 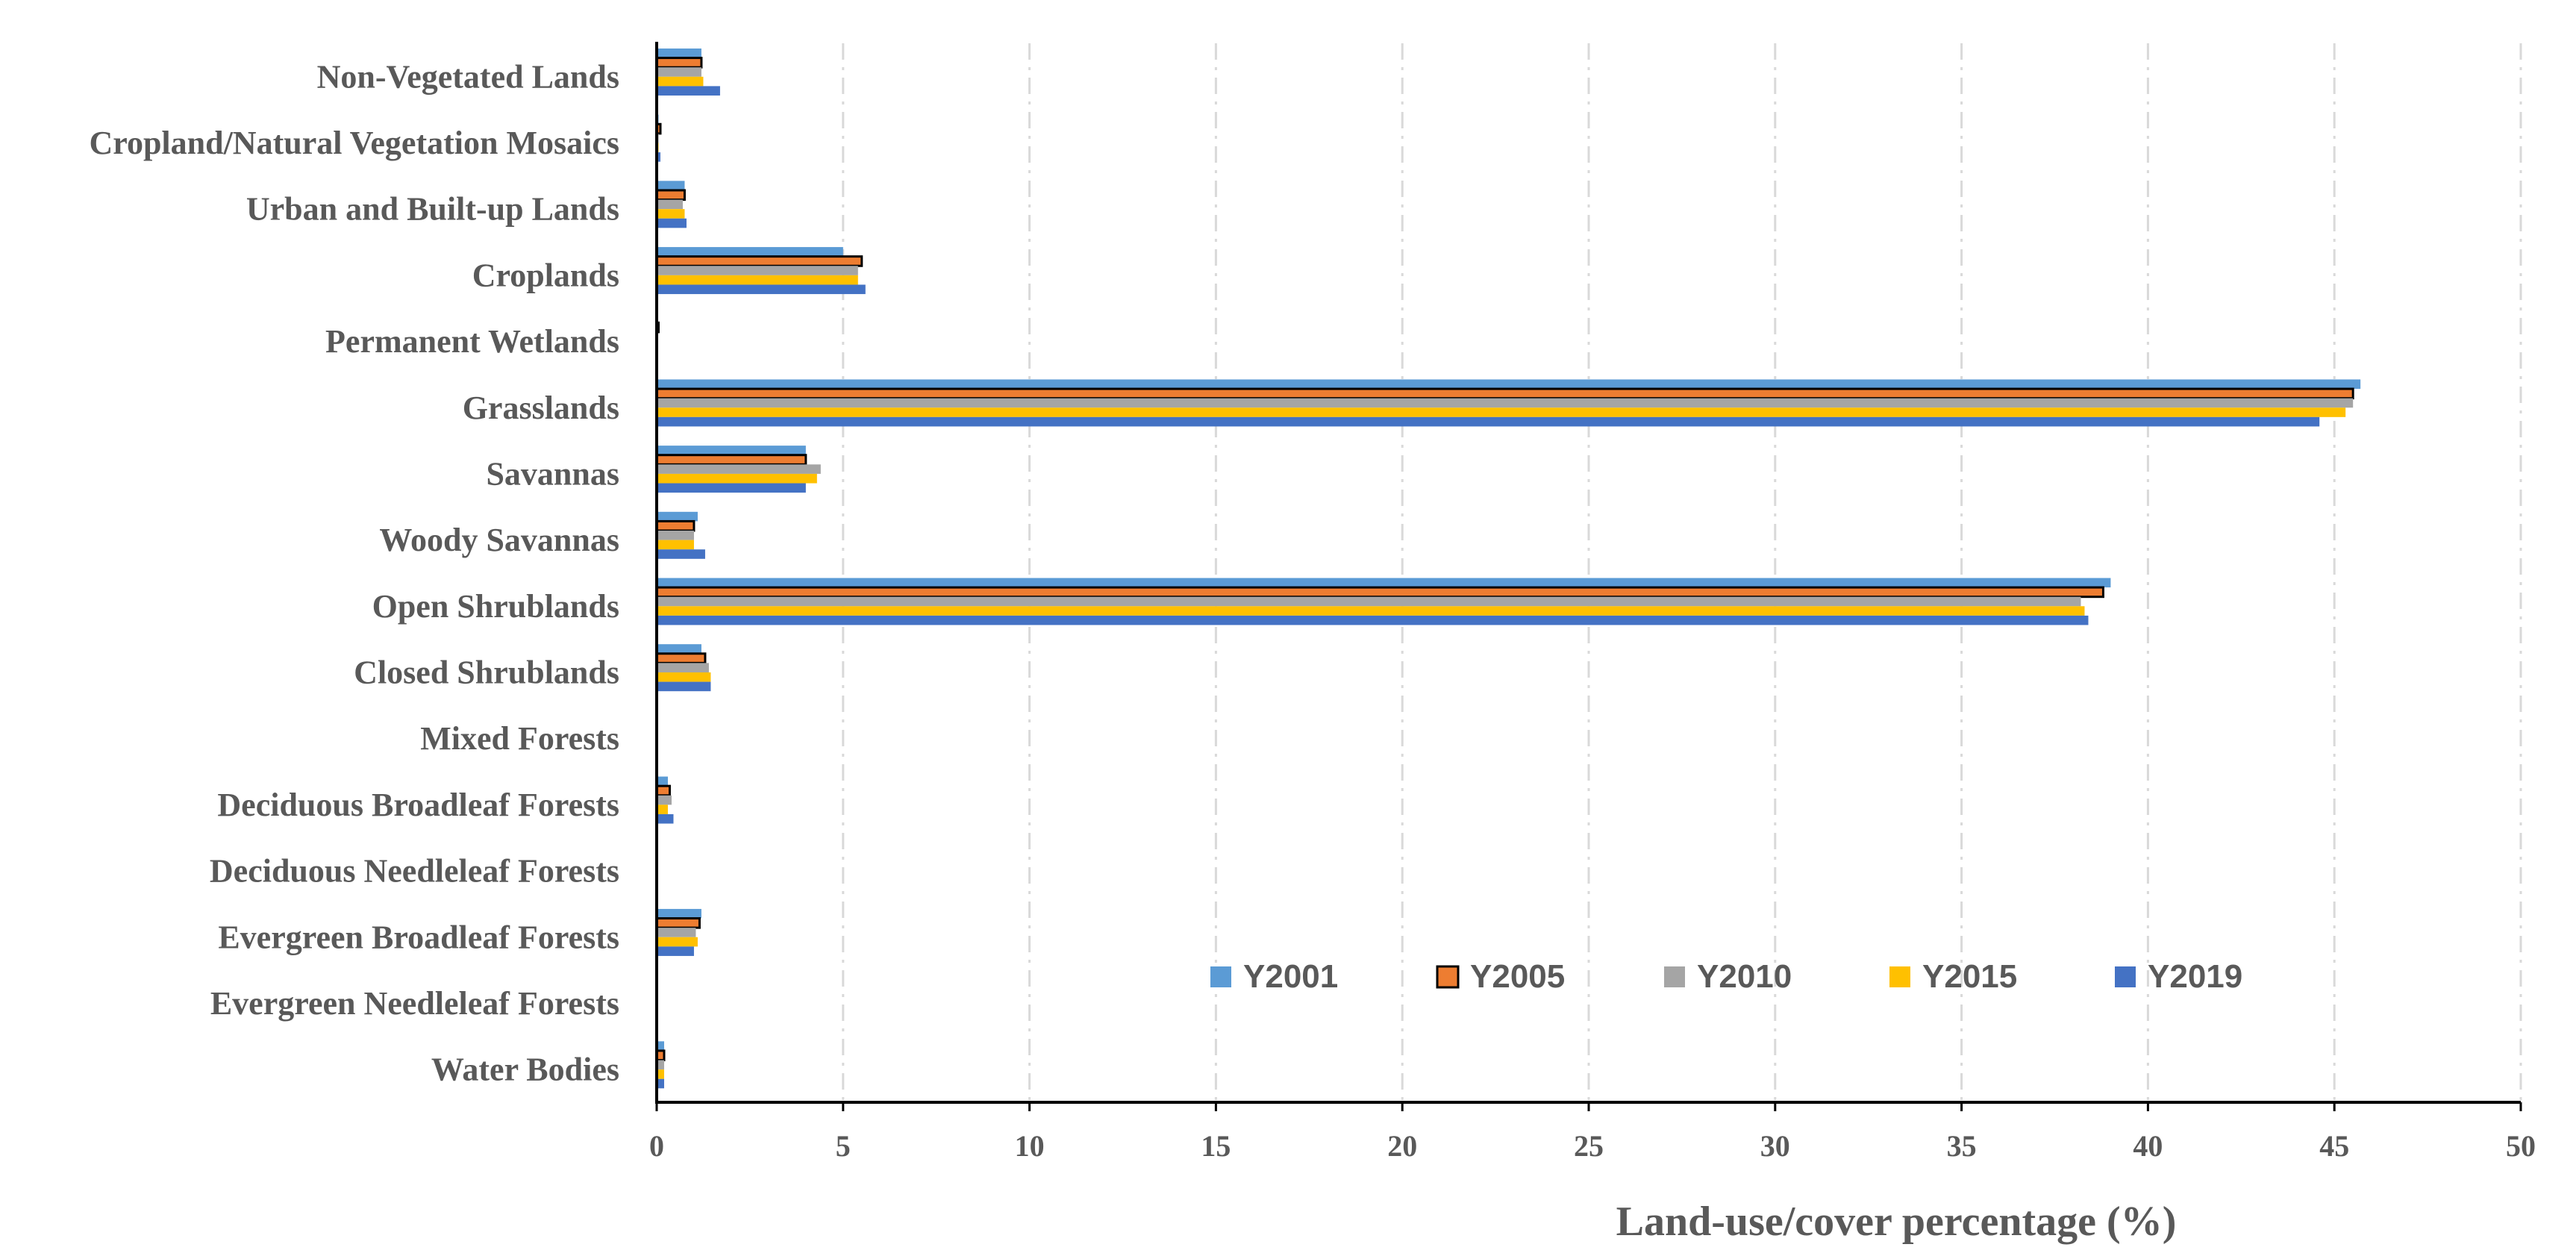 I want to click on category-label: Woody Savannas, so click(x=499, y=540).